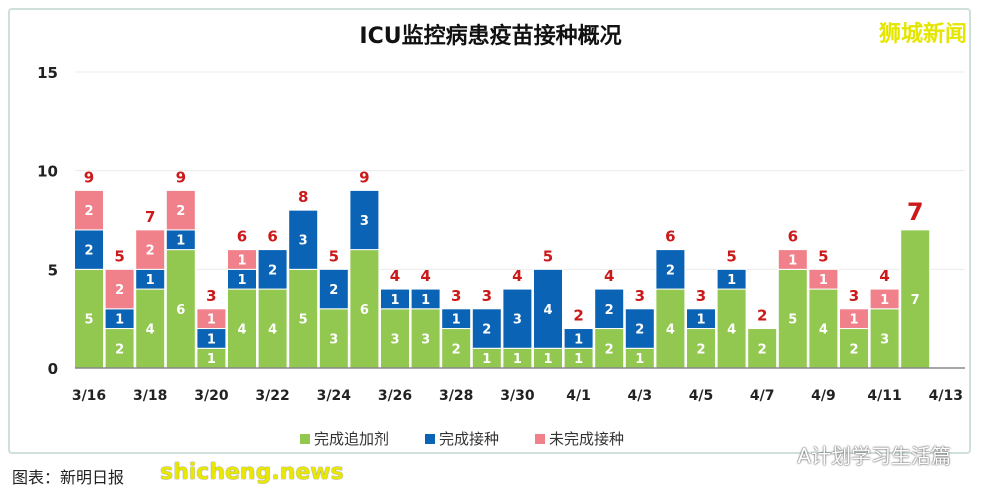 This screenshot has width=981, height=495. Describe the element at coordinates (578, 396) in the screenshot. I see `x-tick-label: 4/1` at that location.